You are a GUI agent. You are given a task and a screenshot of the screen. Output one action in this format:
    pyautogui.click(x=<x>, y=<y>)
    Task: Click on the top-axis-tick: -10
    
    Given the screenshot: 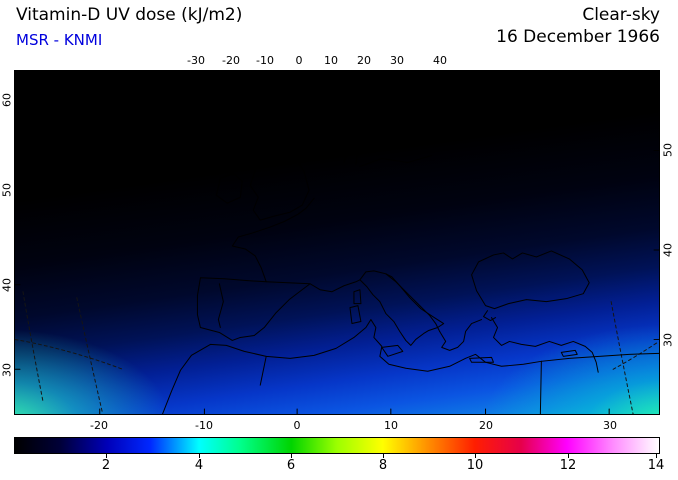 What is the action you would take?
    pyautogui.click(x=265, y=60)
    